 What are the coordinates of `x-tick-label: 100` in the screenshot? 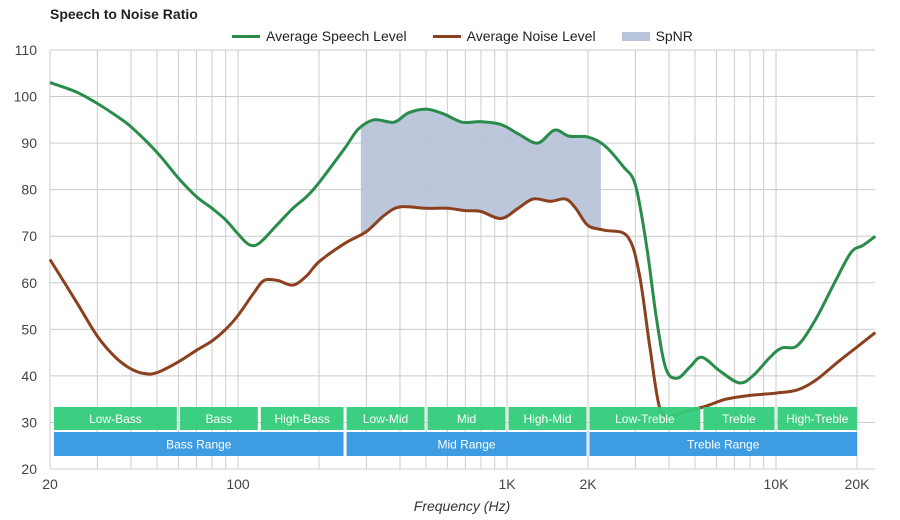 It's located at (238, 484).